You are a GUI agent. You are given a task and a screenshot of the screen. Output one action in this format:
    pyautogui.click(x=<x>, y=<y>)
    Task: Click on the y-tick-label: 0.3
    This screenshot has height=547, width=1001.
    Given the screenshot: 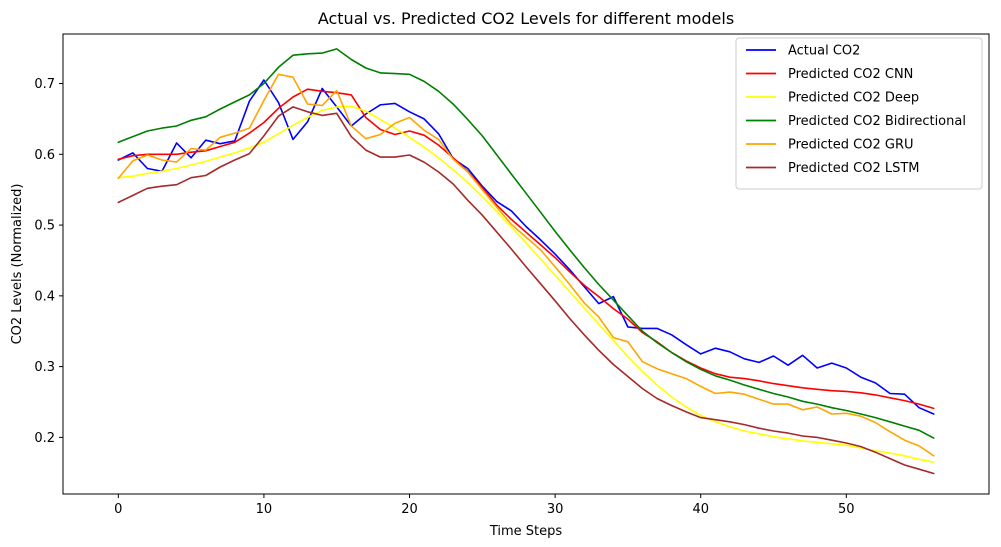 What is the action you would take?
    pyautogui.click(x=44, y=367)
    